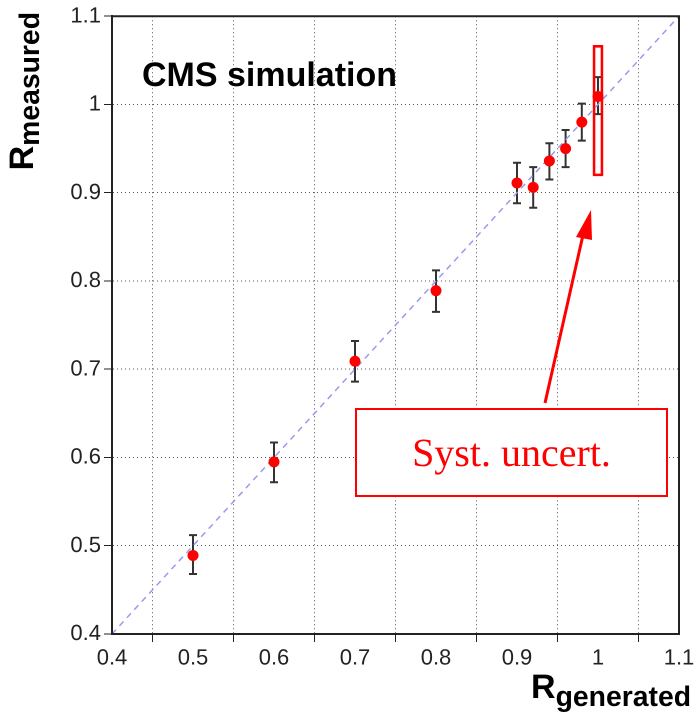 The height and width of the screenshot is (712, 699). What do you see at coordinates (94, 103) in the screenshot?
I see `y-tick-label: 1` at bounding box center [94, 103].